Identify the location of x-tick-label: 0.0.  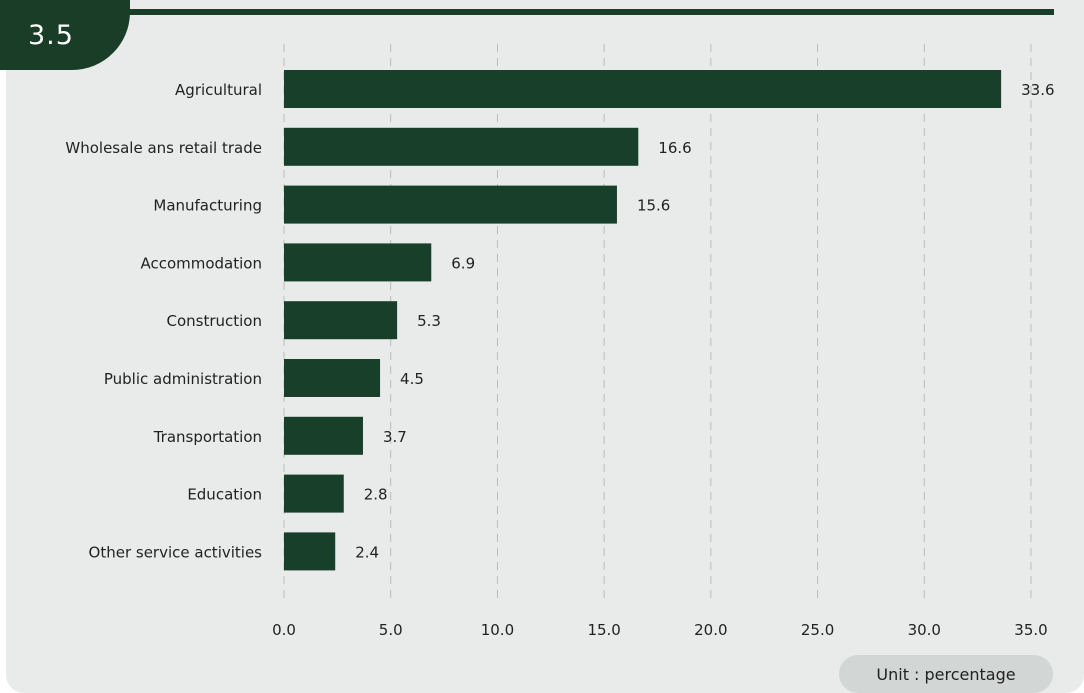
(284, 630).